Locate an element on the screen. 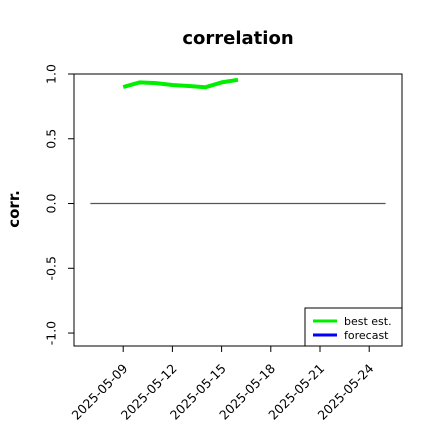 The width and height of the screenshot is (440, 440). series-line-best-est is located at coordinates (180, 83).